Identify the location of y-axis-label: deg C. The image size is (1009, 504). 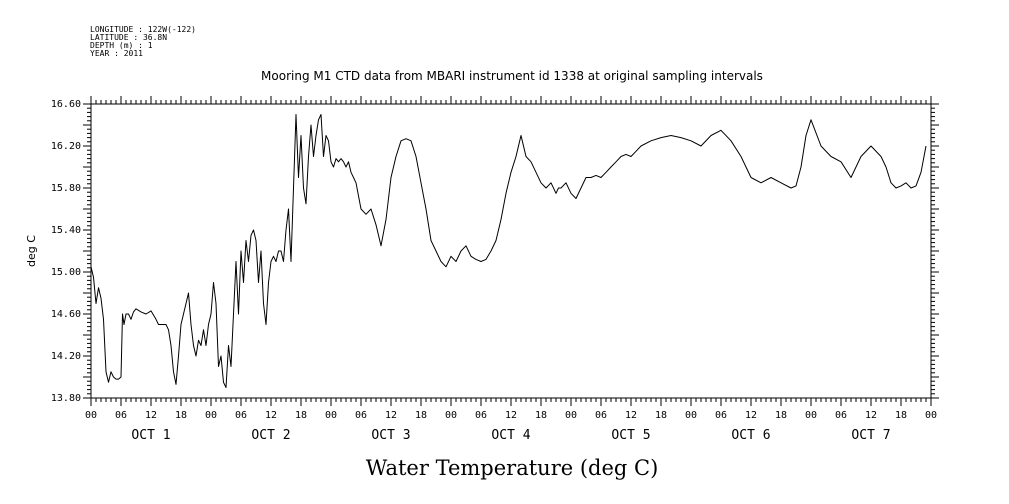
(31, 251).